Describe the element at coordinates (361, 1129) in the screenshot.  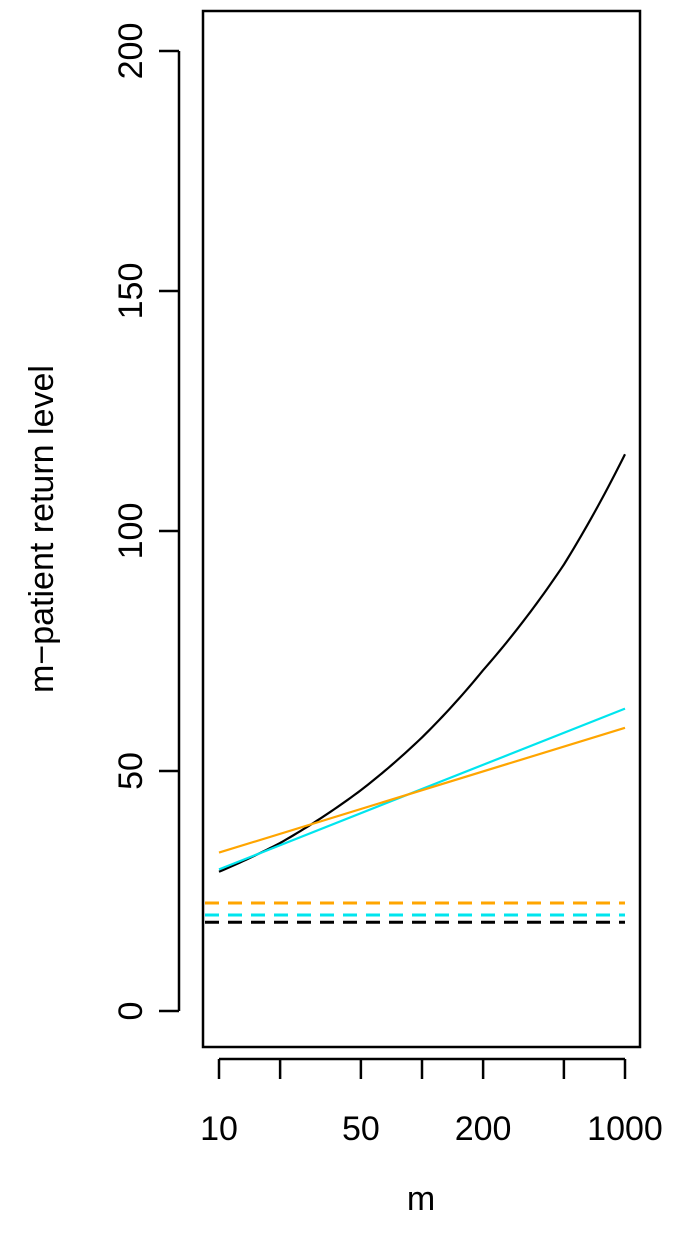
I see `x-tick-label-50: 50` at that location.